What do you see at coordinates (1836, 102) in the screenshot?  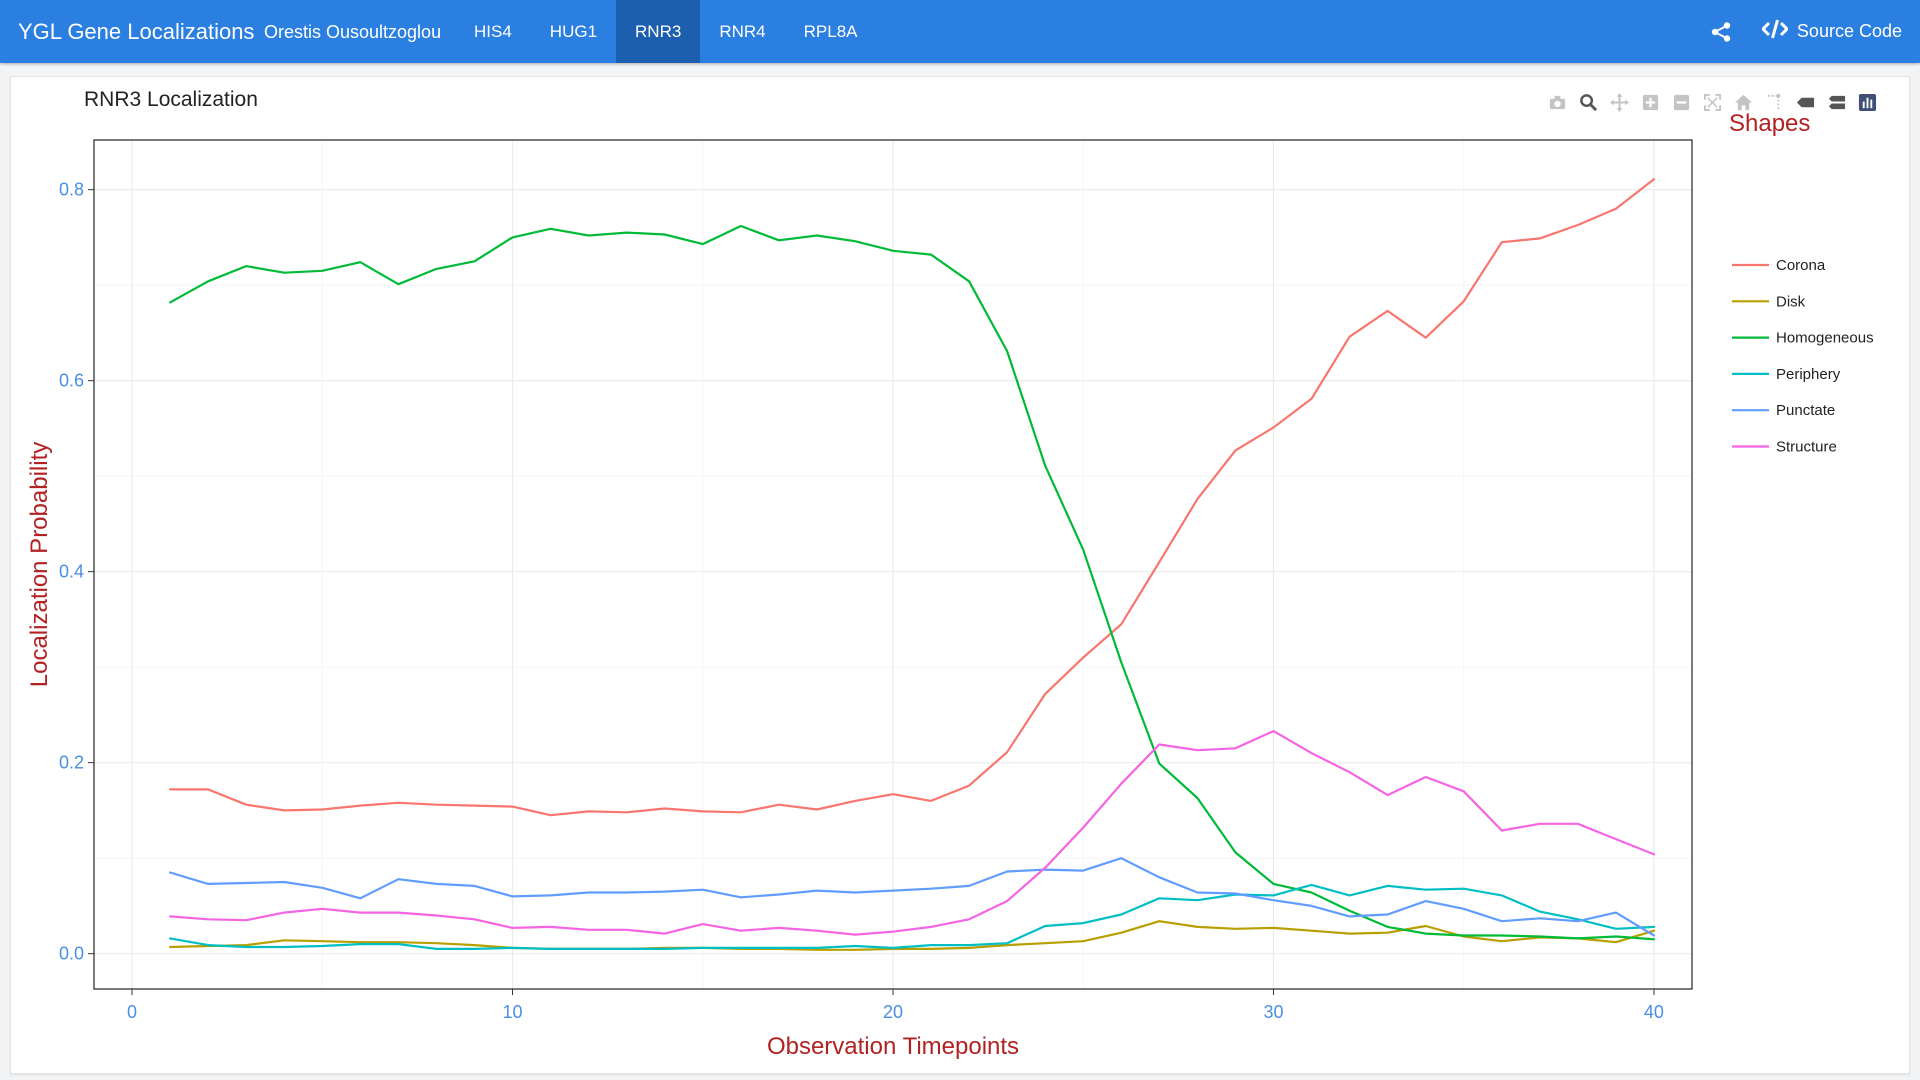 I see `hover-compare-icon` at bounding box center [1836, 102].